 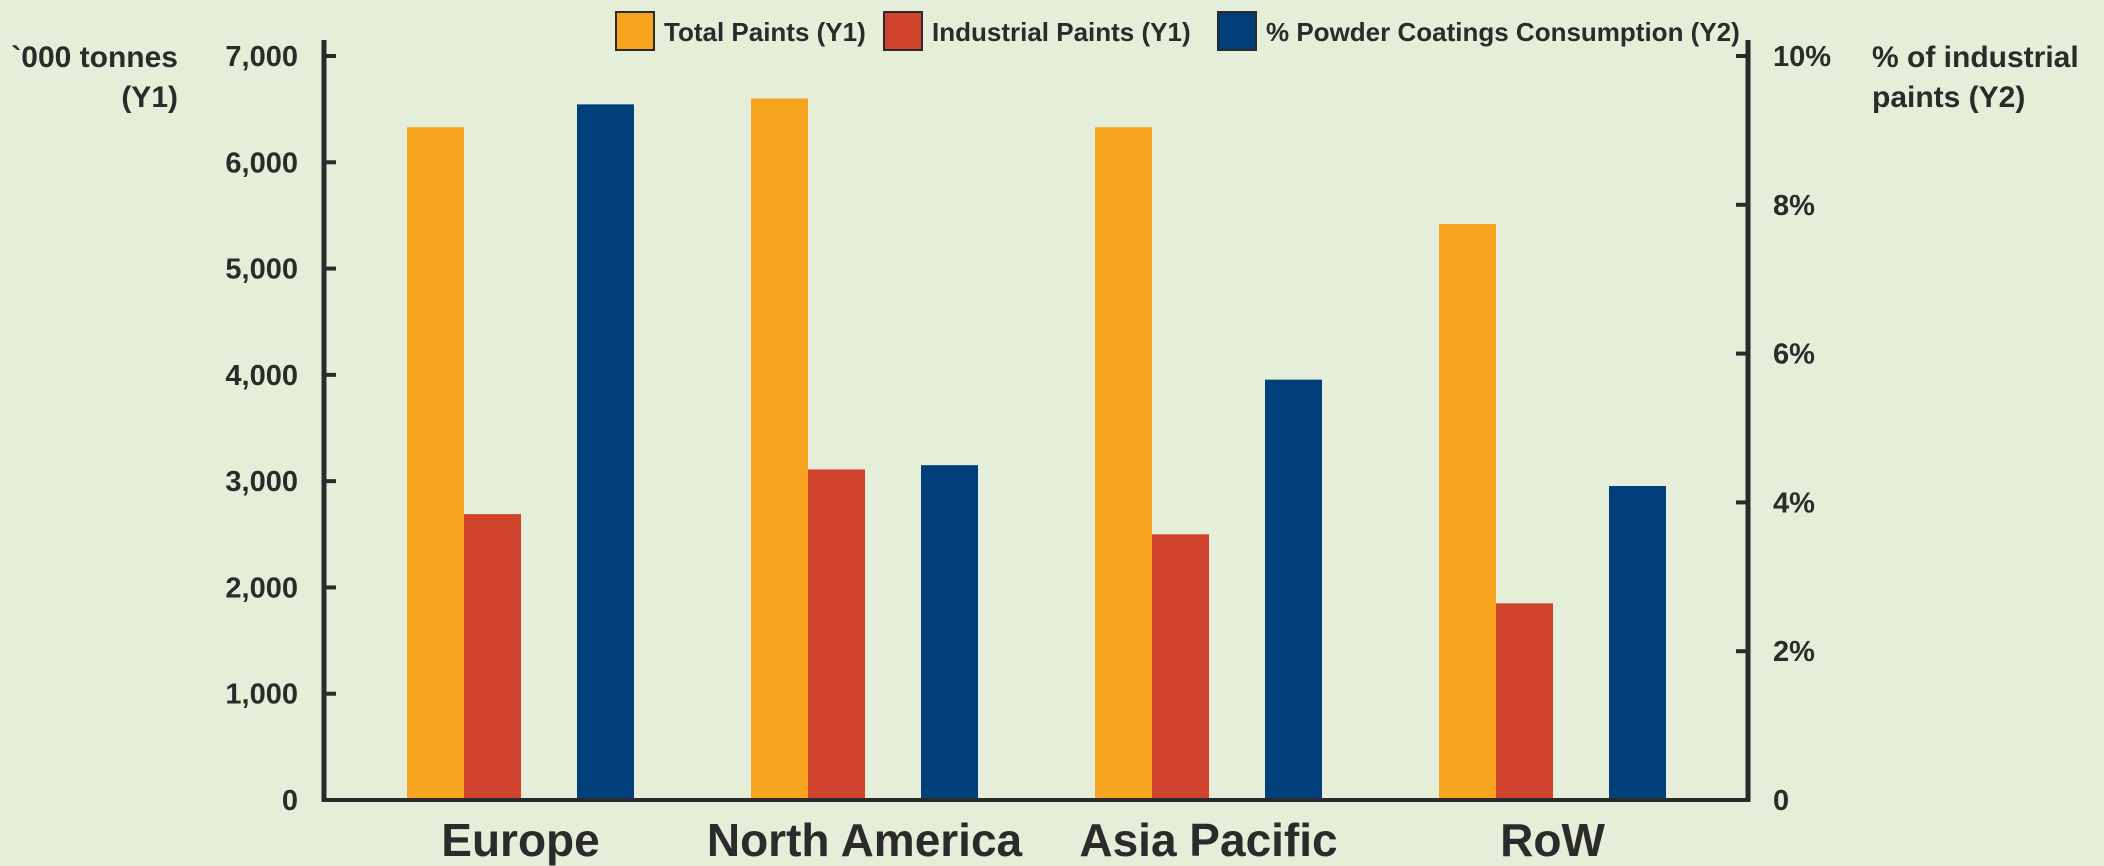 I want to click on y1-tick-label-2: 2,000, so click(x=261, y=588).